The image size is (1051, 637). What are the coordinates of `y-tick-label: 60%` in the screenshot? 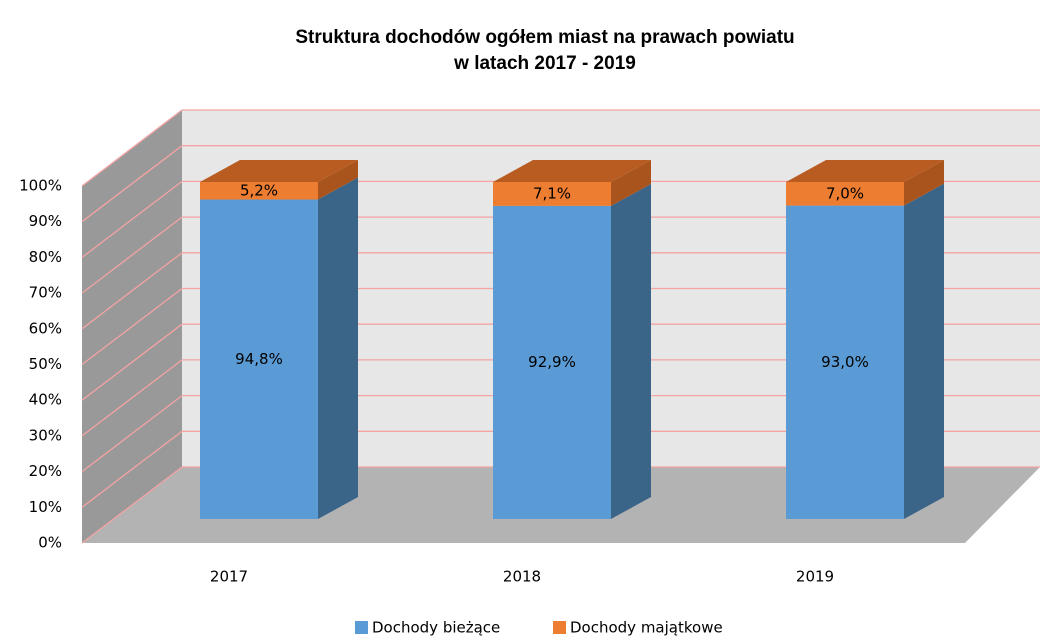 It's located at (45, 328).